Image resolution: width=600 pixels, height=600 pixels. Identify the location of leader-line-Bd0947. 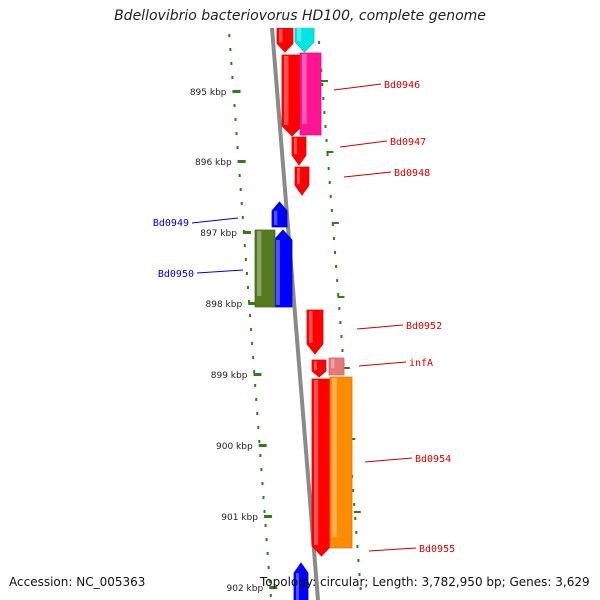
(363, 144).